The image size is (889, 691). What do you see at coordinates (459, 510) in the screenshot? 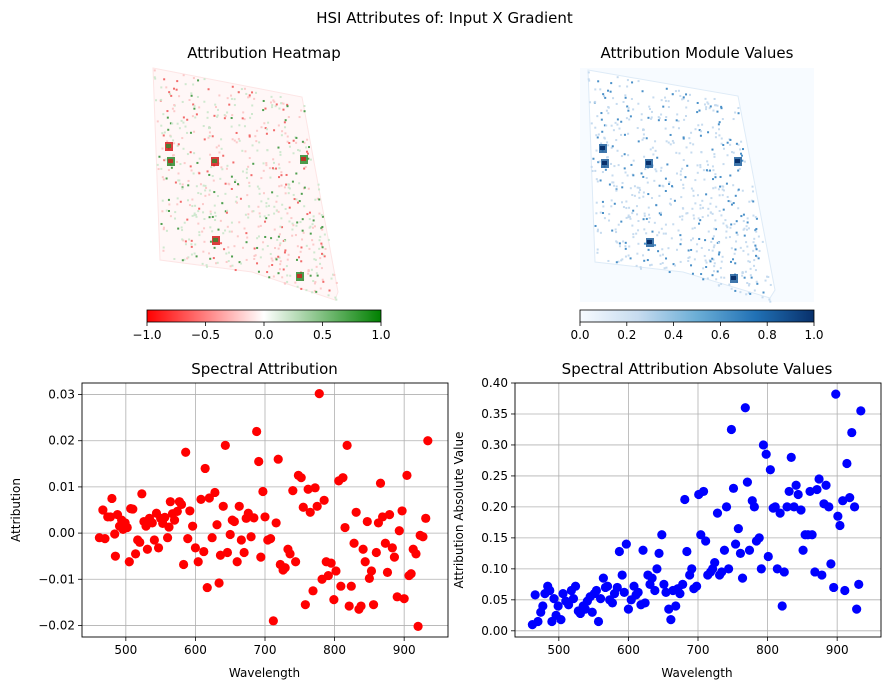
I see `spectral-absolute-ylabel: Attribution Absolute Value` at bounding box center [459, 510].